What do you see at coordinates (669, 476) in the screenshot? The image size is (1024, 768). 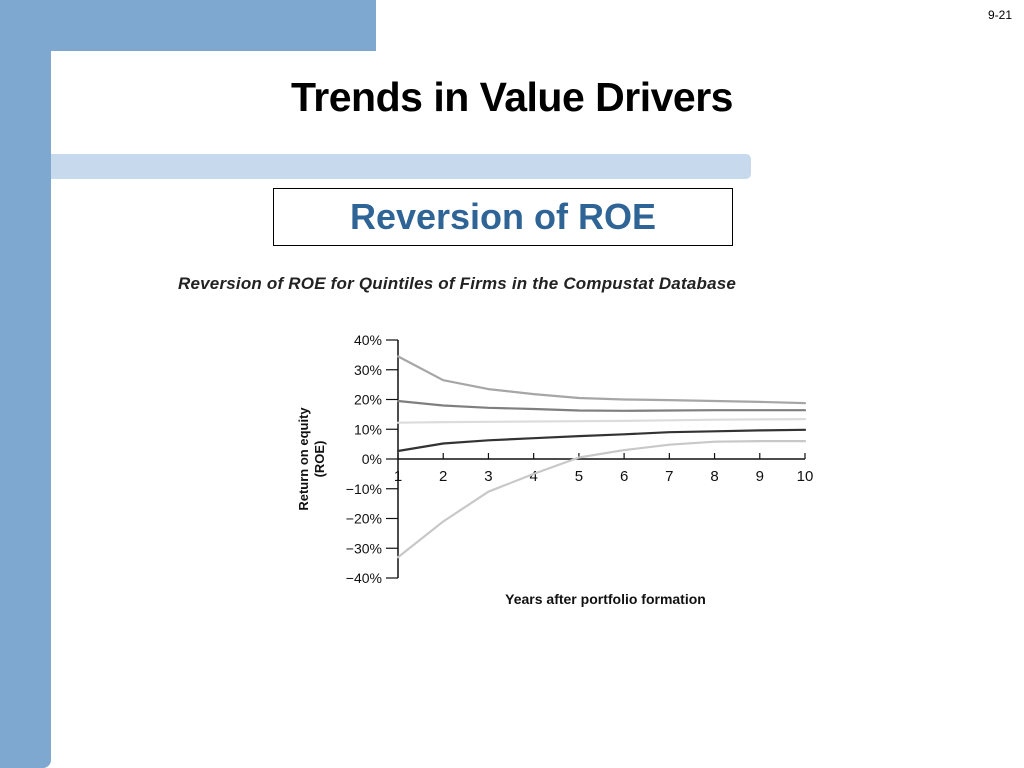 I see `x-tick-label: 7` at bounding box center [669, 476].